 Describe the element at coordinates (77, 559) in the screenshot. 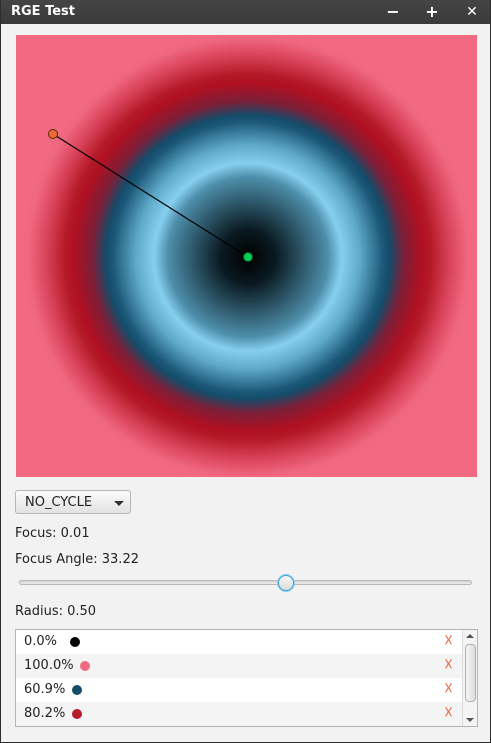

I see `focus-angle-label: Focus Angle: 33.22` at that location.